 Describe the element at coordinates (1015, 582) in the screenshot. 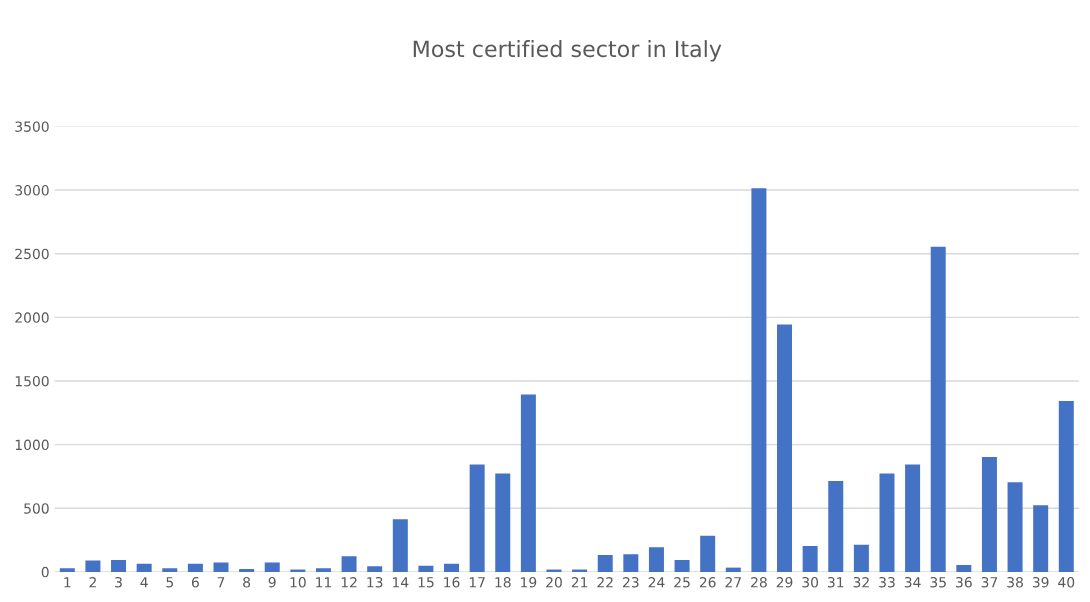

I see `x-tick-label: 38` at that location.